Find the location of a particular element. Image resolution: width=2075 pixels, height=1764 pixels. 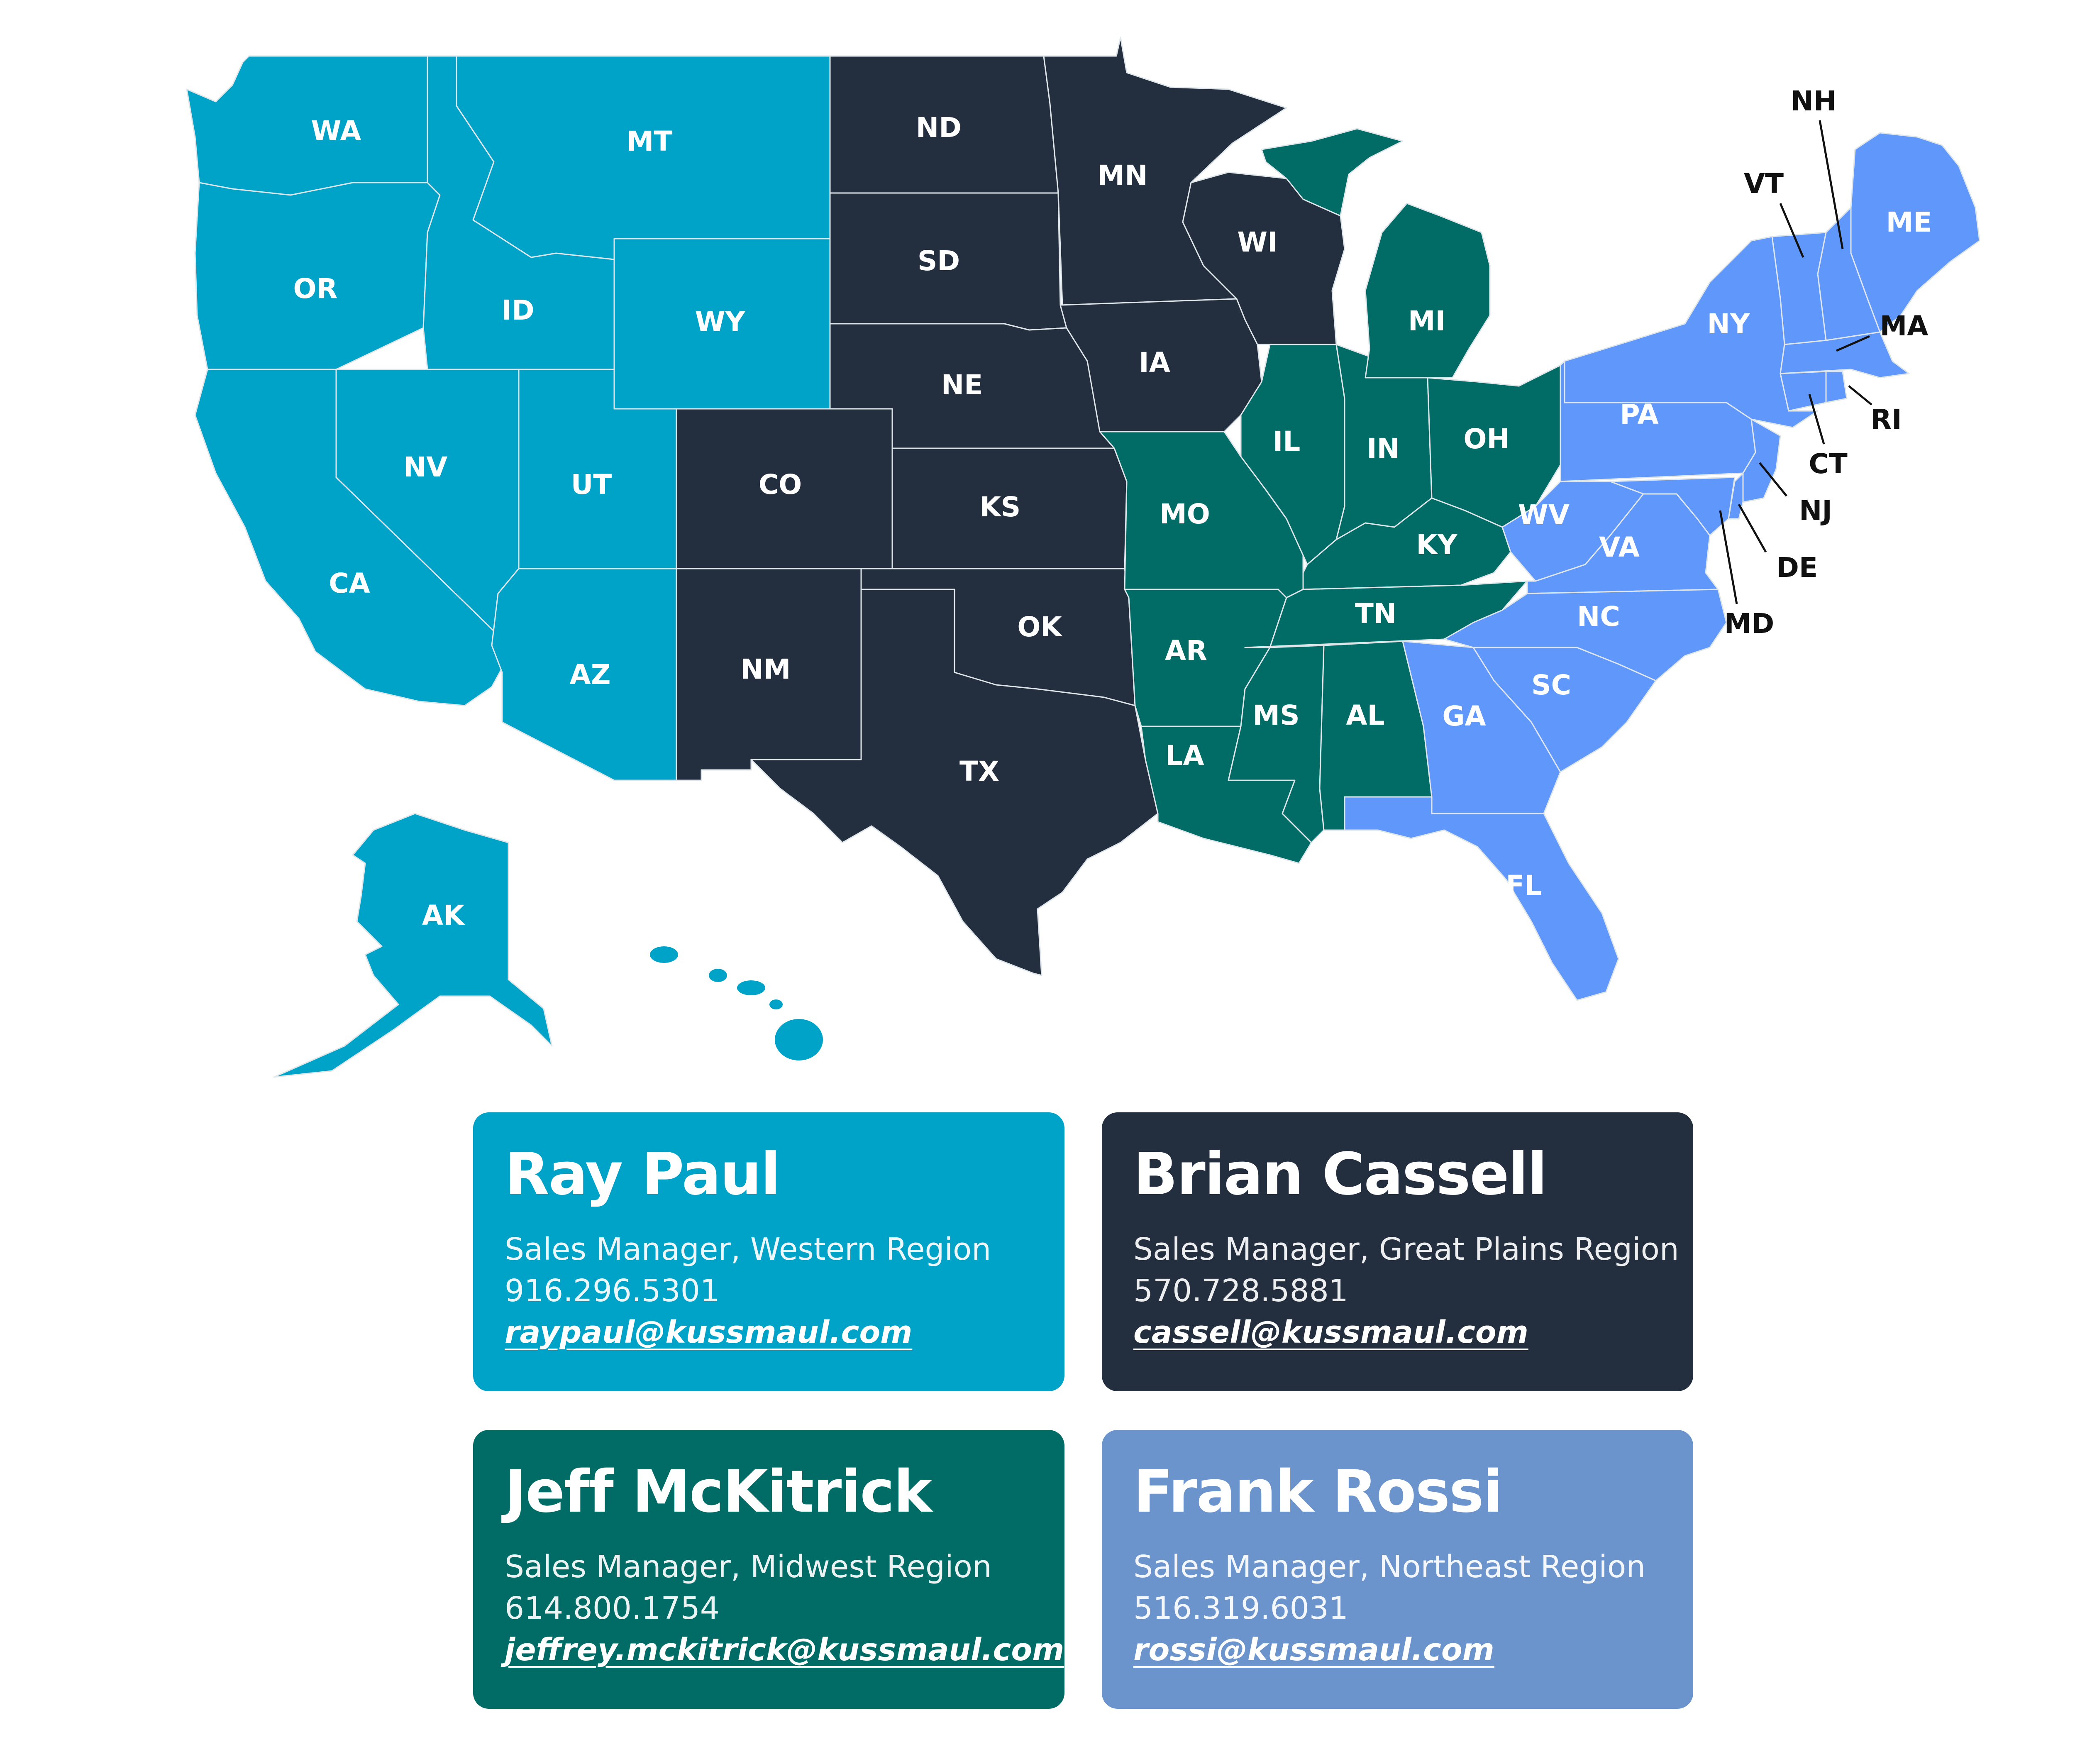

label-mi: MI is located at coordinates (1426, 321).